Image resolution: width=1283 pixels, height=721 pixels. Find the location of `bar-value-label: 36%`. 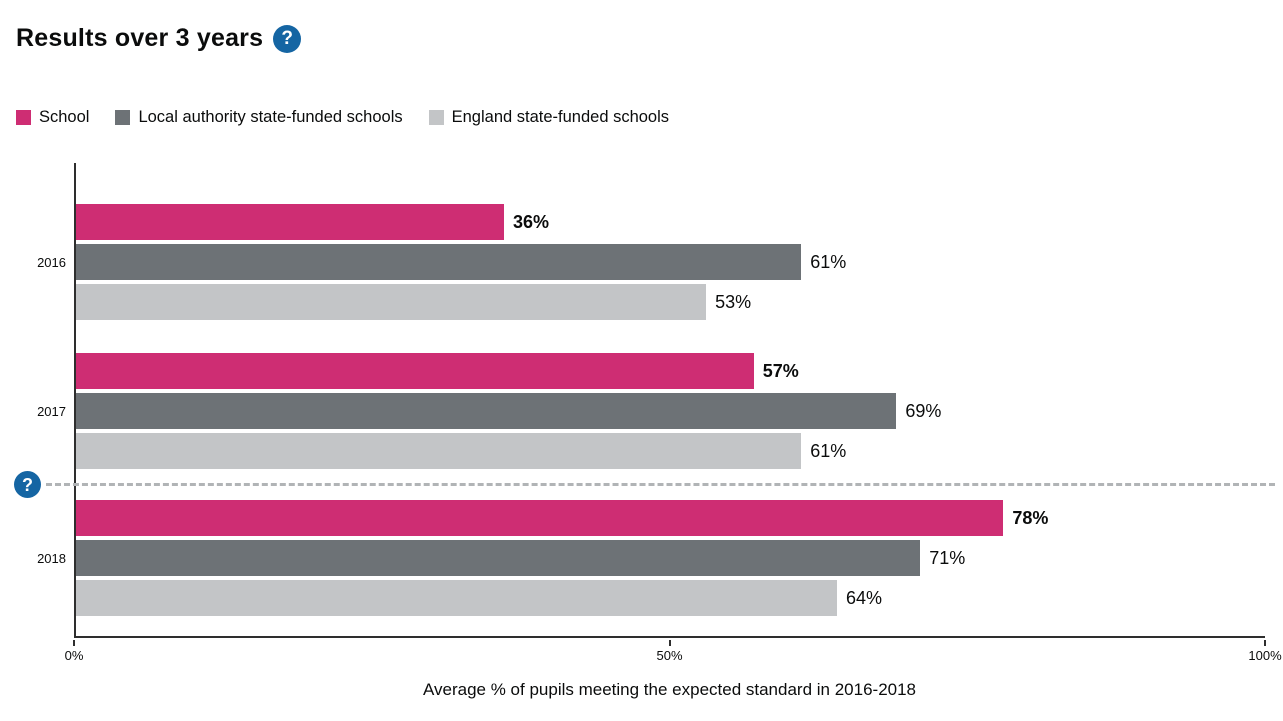

bar-value-label: 36% is located at coordinates (531, 222).